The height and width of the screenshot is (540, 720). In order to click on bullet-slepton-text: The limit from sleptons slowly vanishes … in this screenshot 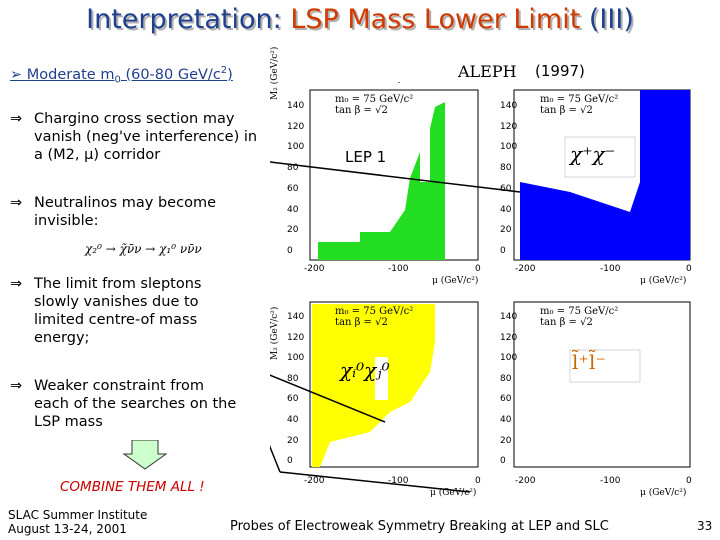, I will do `click(118, 311)`.